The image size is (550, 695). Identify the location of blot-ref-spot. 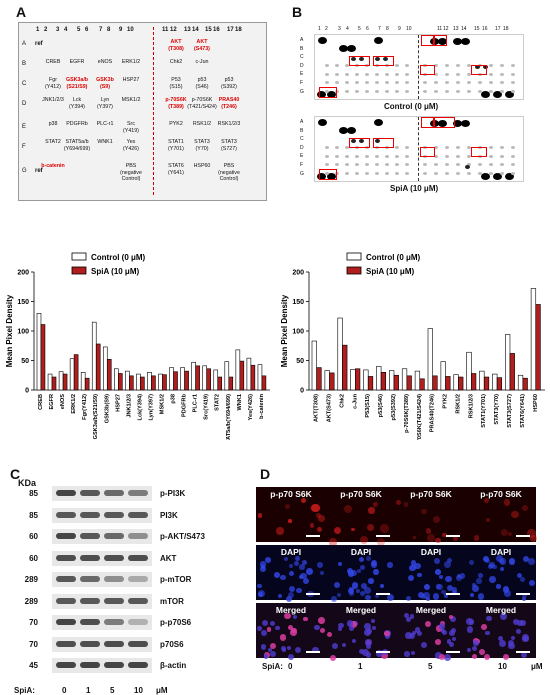
(442, 123).